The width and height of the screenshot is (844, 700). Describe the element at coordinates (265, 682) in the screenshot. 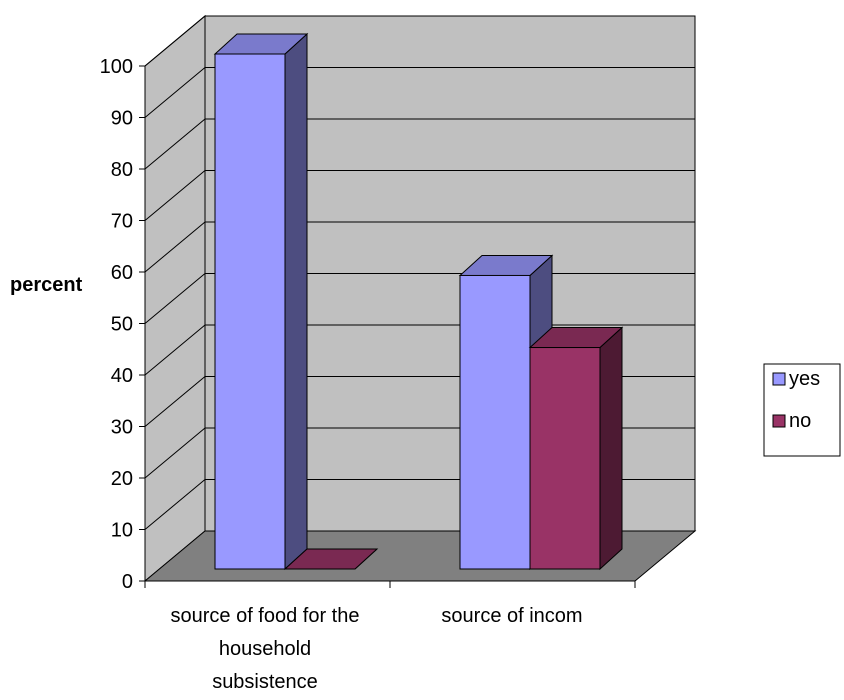

I see `x-category-label-line: subsistence` at that location.